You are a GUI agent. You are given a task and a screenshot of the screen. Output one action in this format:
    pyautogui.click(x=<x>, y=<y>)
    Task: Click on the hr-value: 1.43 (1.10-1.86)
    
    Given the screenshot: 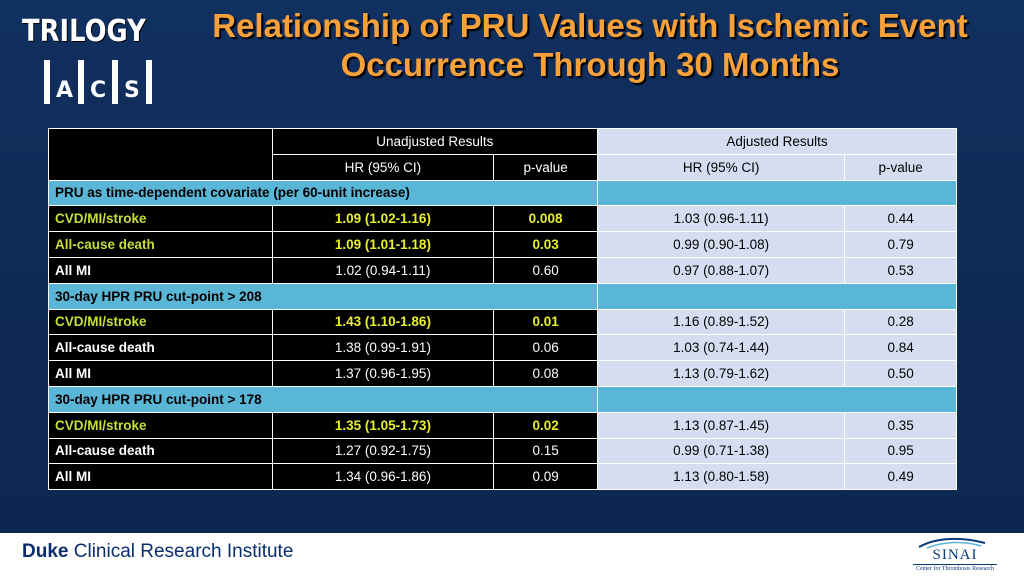 What is the action you would take?
    pyautogui.click(x=383, y=322)
    